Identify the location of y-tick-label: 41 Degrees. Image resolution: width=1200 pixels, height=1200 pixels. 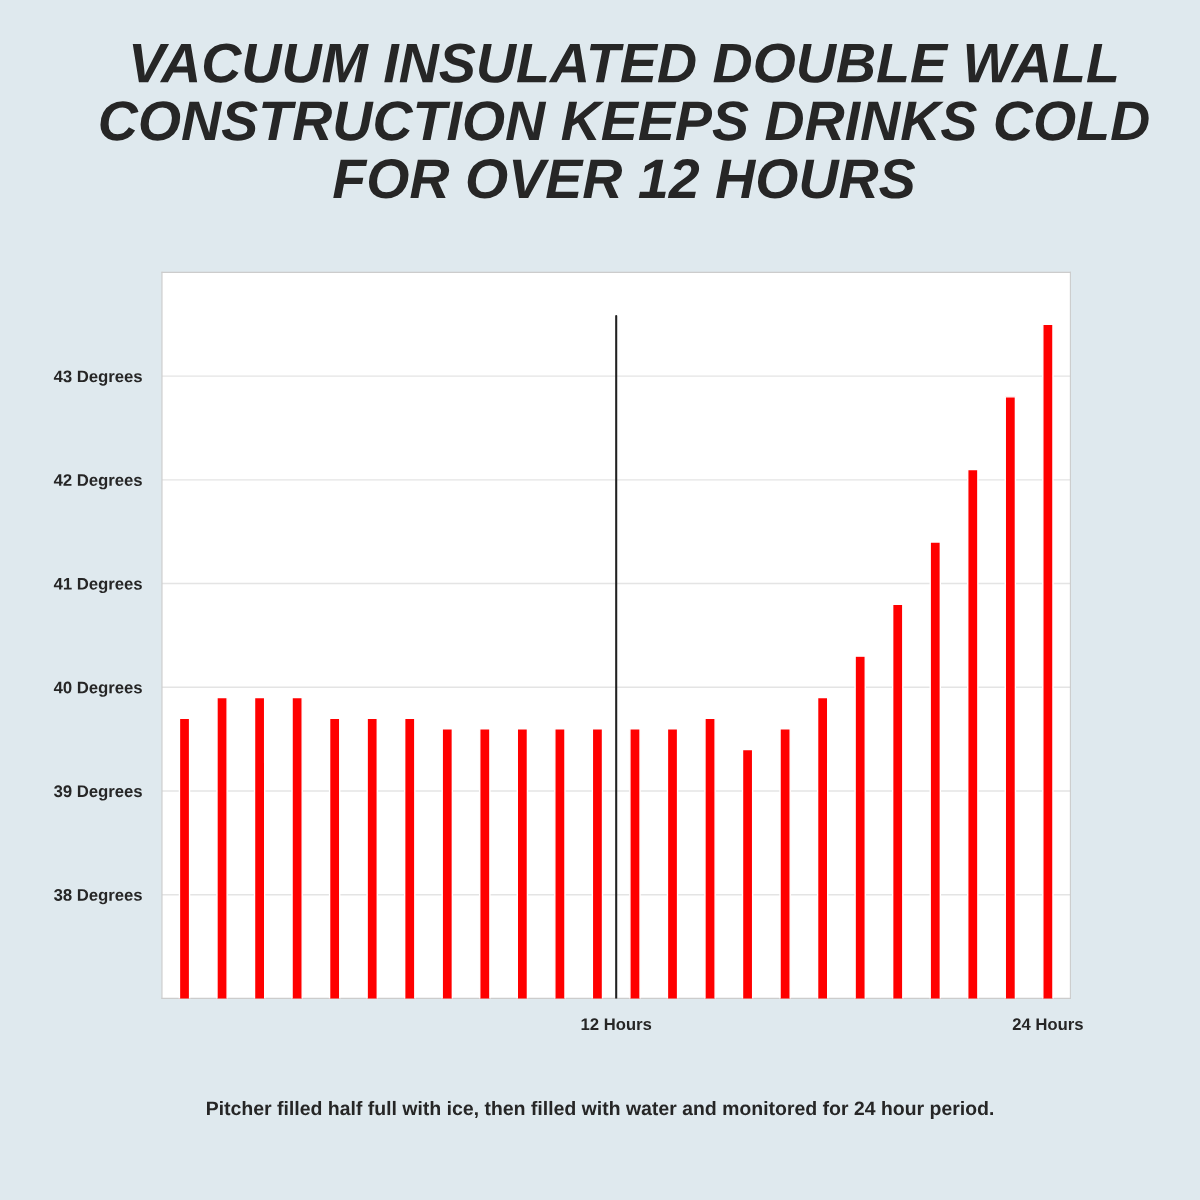
(97, 586).